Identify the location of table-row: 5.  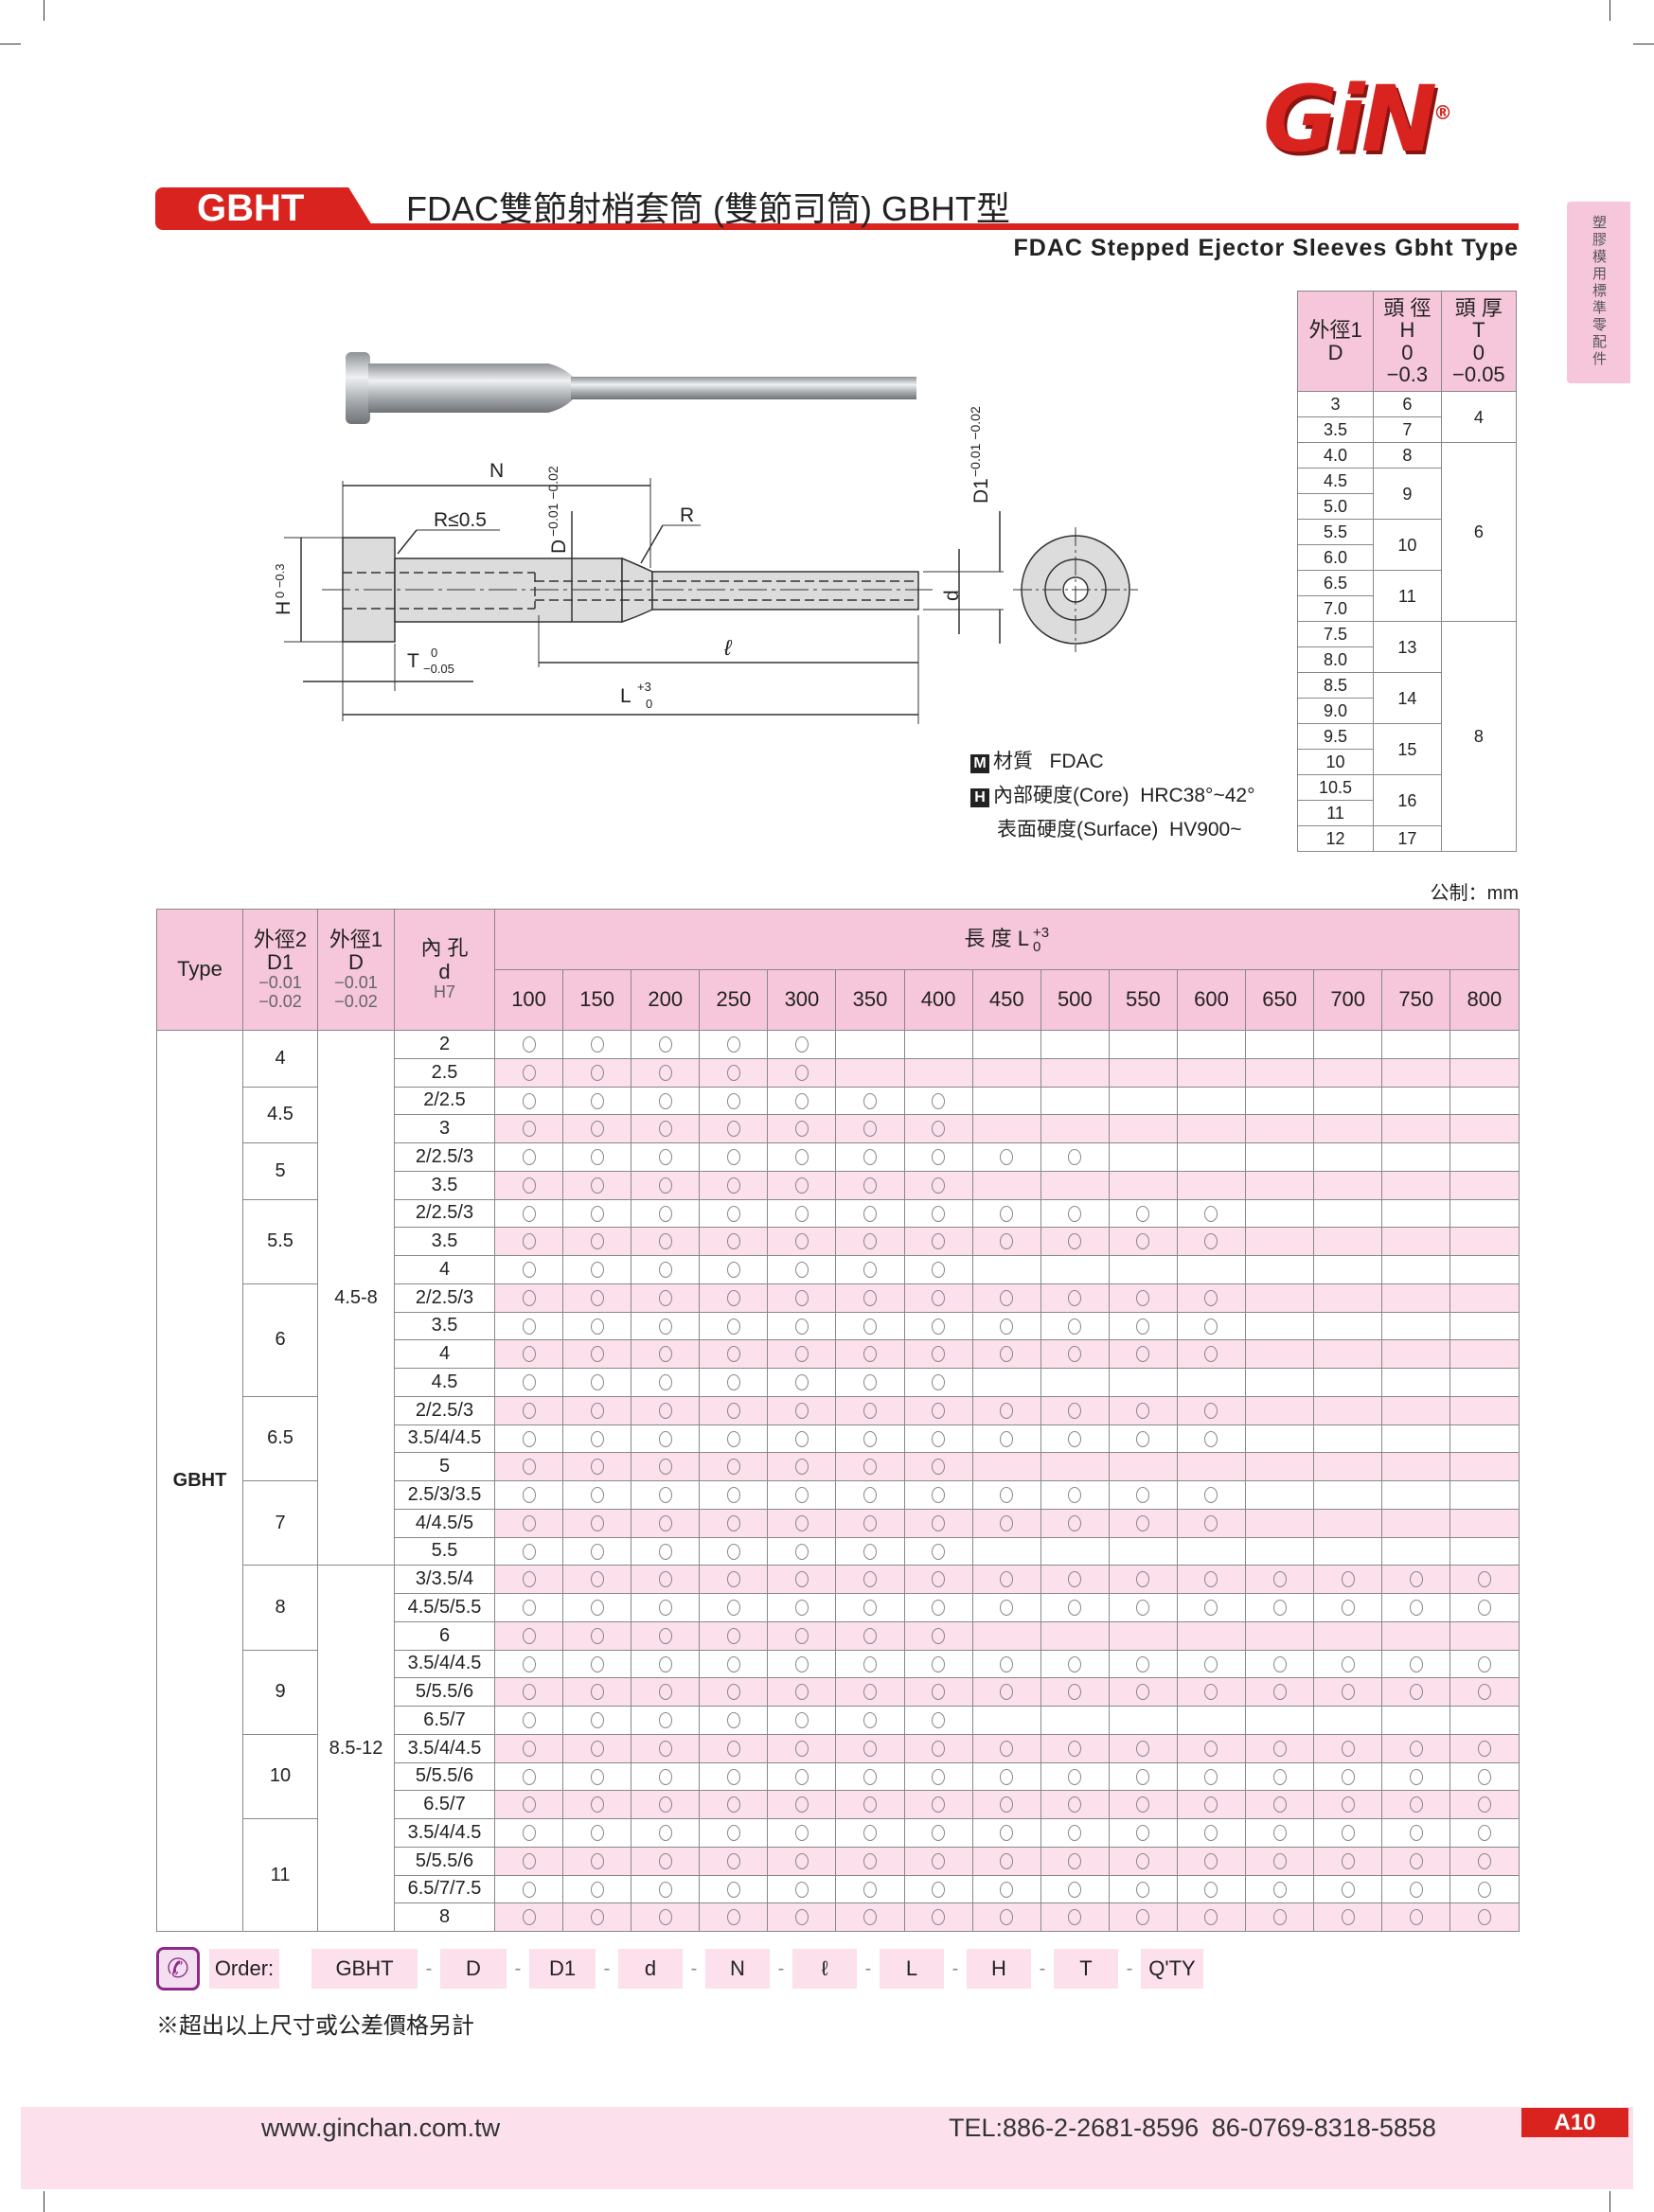
(838, 1466).